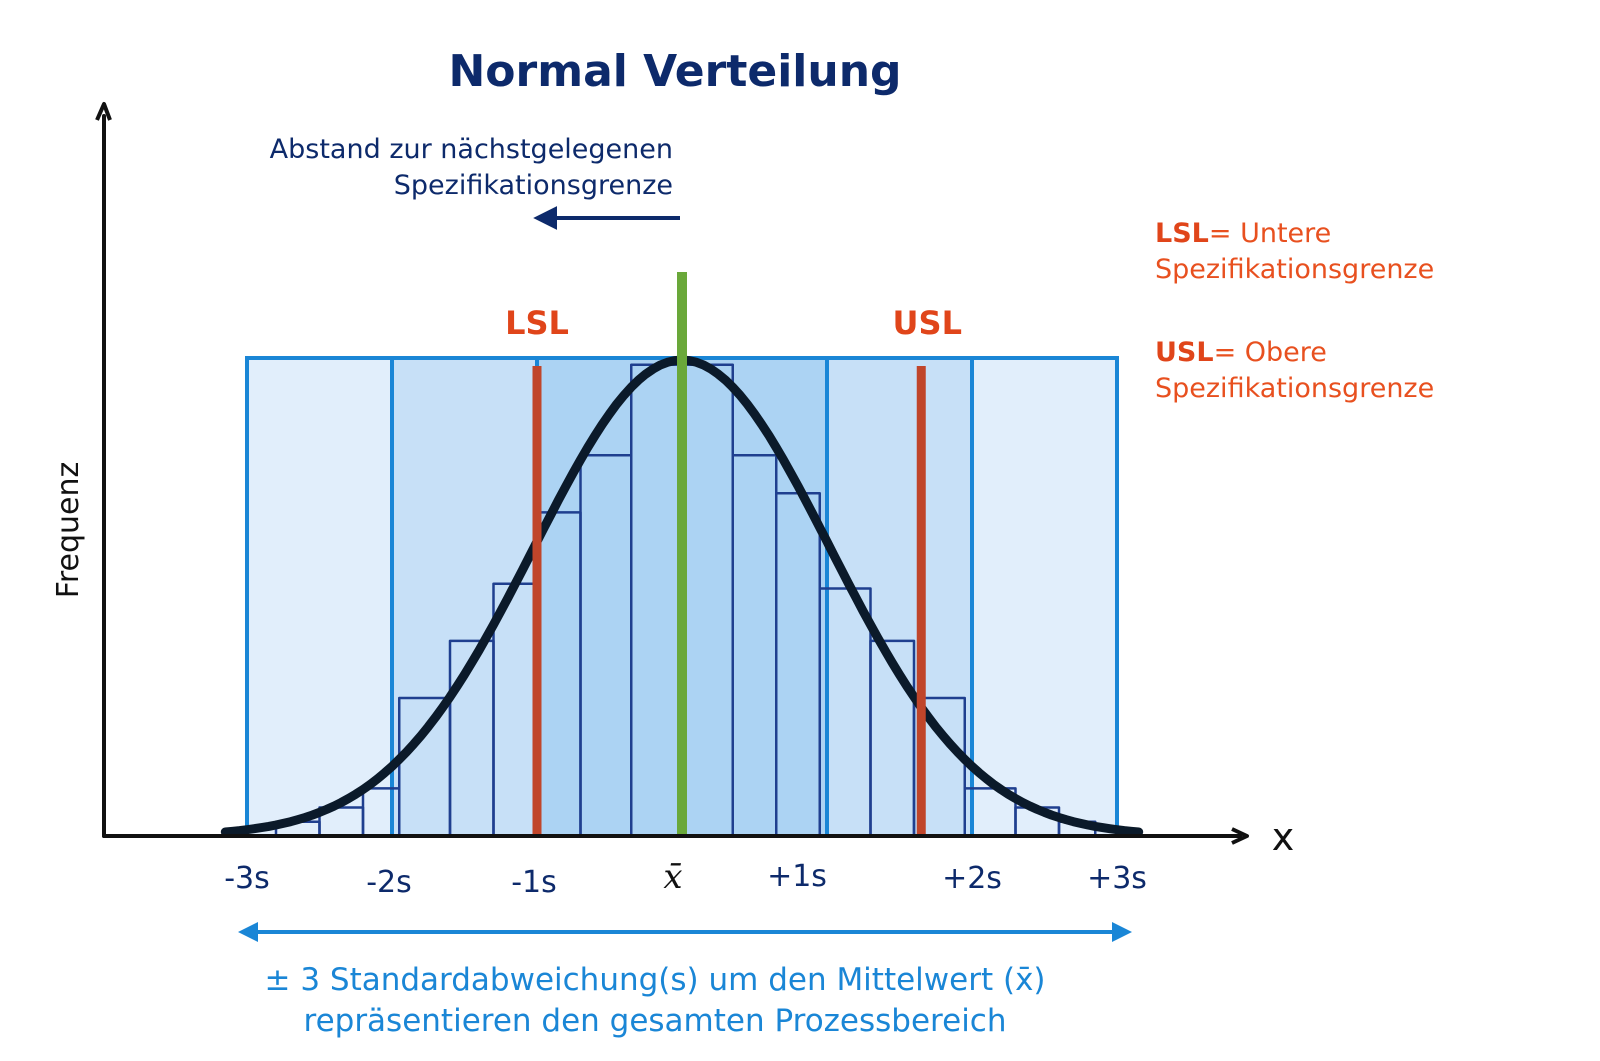 Image resolution: width=1600 pixels, height=1061 pixels. What do you see at coordinates (927, 323) in the screenshot?
I see `usl-label: USL` at bounding box center [927, 323].